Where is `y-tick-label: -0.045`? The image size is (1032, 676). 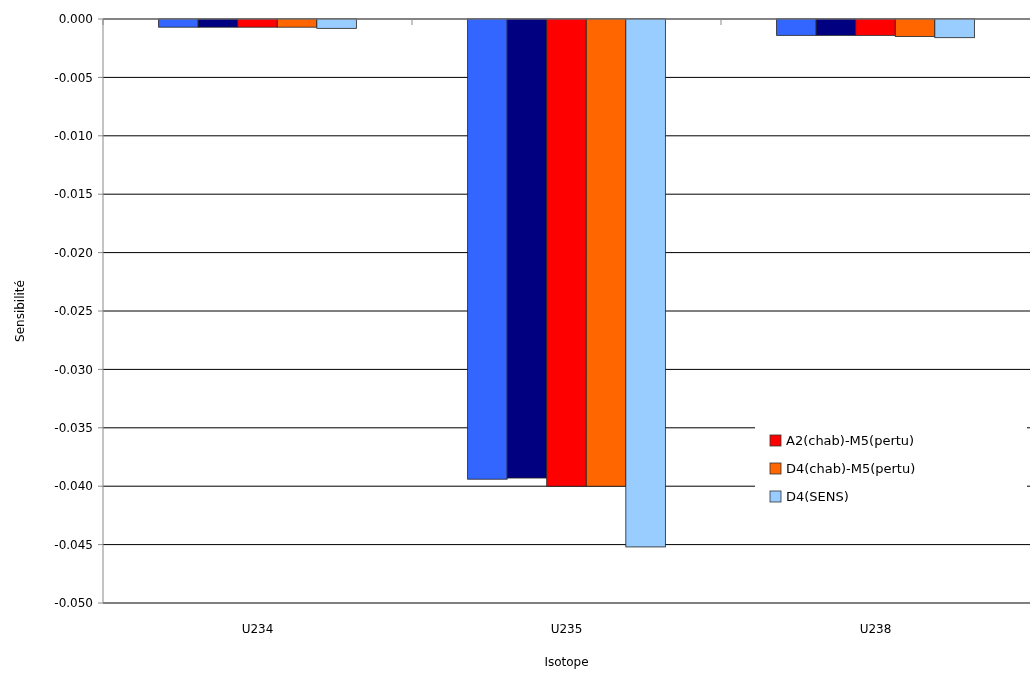 y-tick-label: -0.045 is located at coordinates (73, 544).